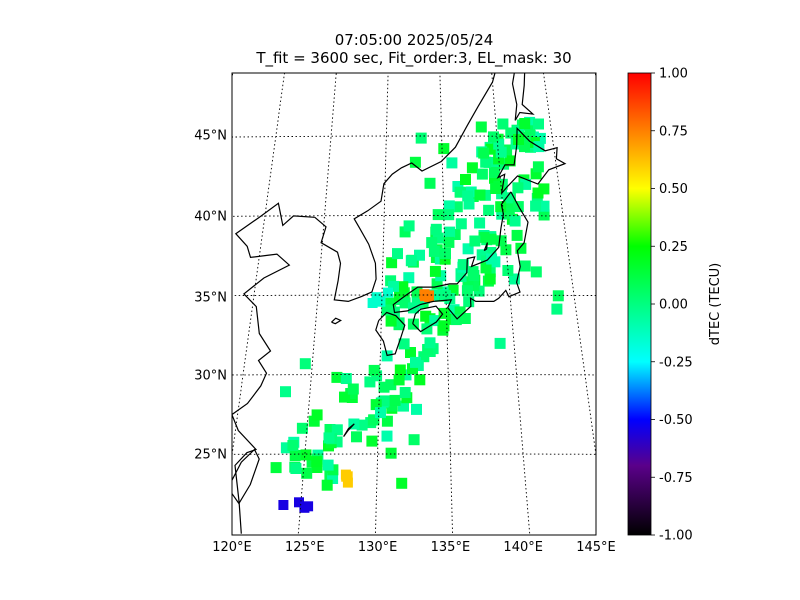 Image resolution: width=800 pixels, height=600 pixels. I want to click on latitude-tick-label: 25°N, so click(210, 455).